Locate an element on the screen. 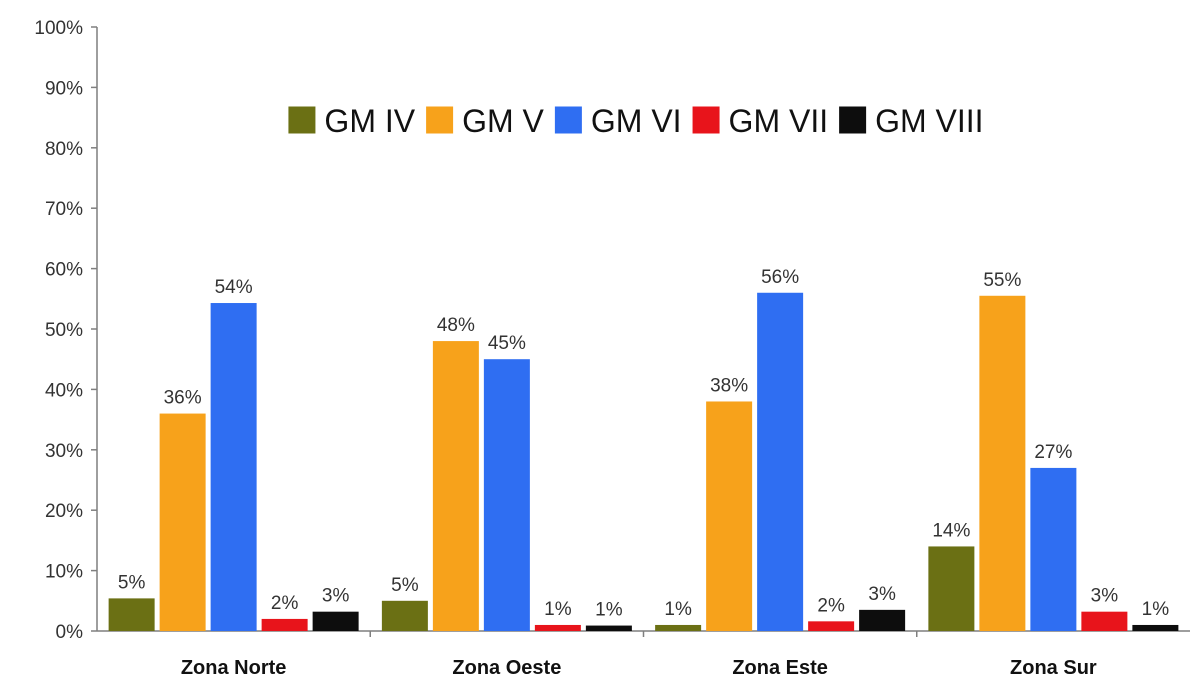 The height and width of the screenshot is (679, 1192). bar-gm-v-zona-norte is located at coordinates (183, 522).